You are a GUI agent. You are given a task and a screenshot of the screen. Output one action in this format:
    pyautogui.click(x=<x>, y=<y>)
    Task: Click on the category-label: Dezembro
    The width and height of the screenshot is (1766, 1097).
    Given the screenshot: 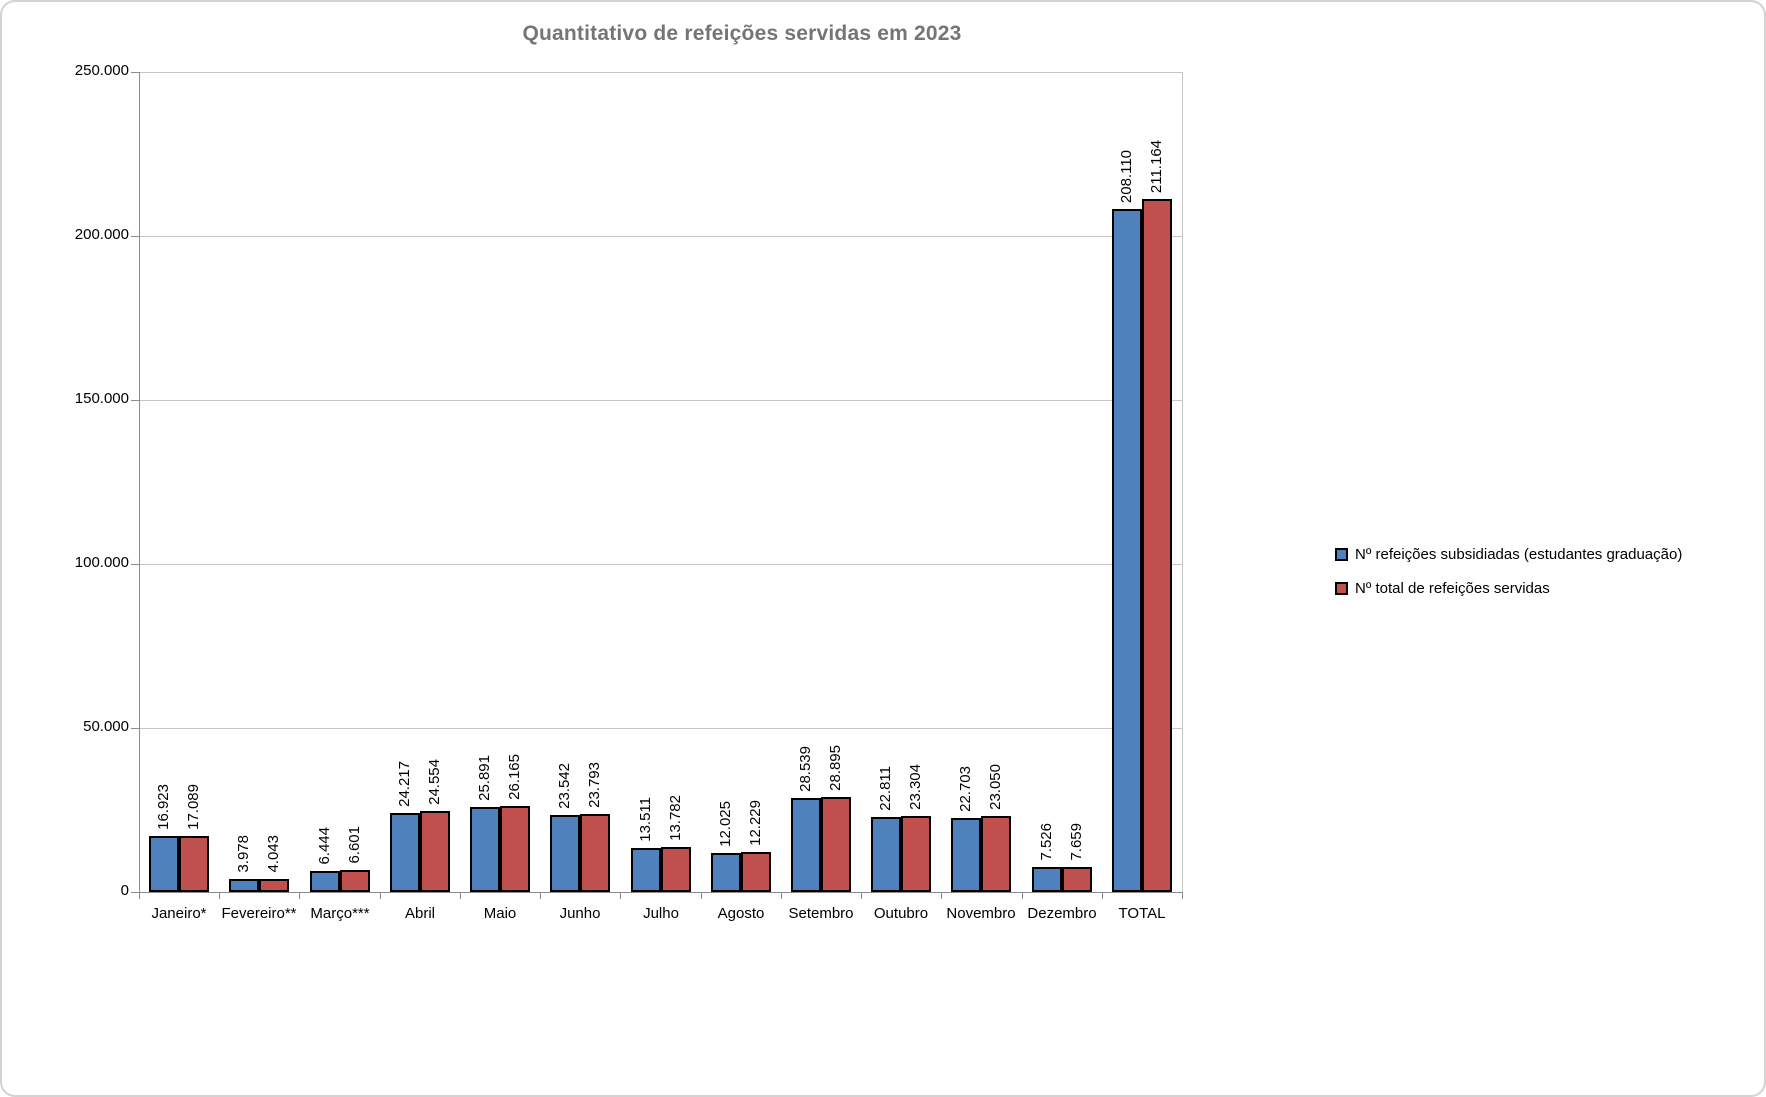 What is the action you would take?
    pyautogui.click(x=1062, y=913)
    